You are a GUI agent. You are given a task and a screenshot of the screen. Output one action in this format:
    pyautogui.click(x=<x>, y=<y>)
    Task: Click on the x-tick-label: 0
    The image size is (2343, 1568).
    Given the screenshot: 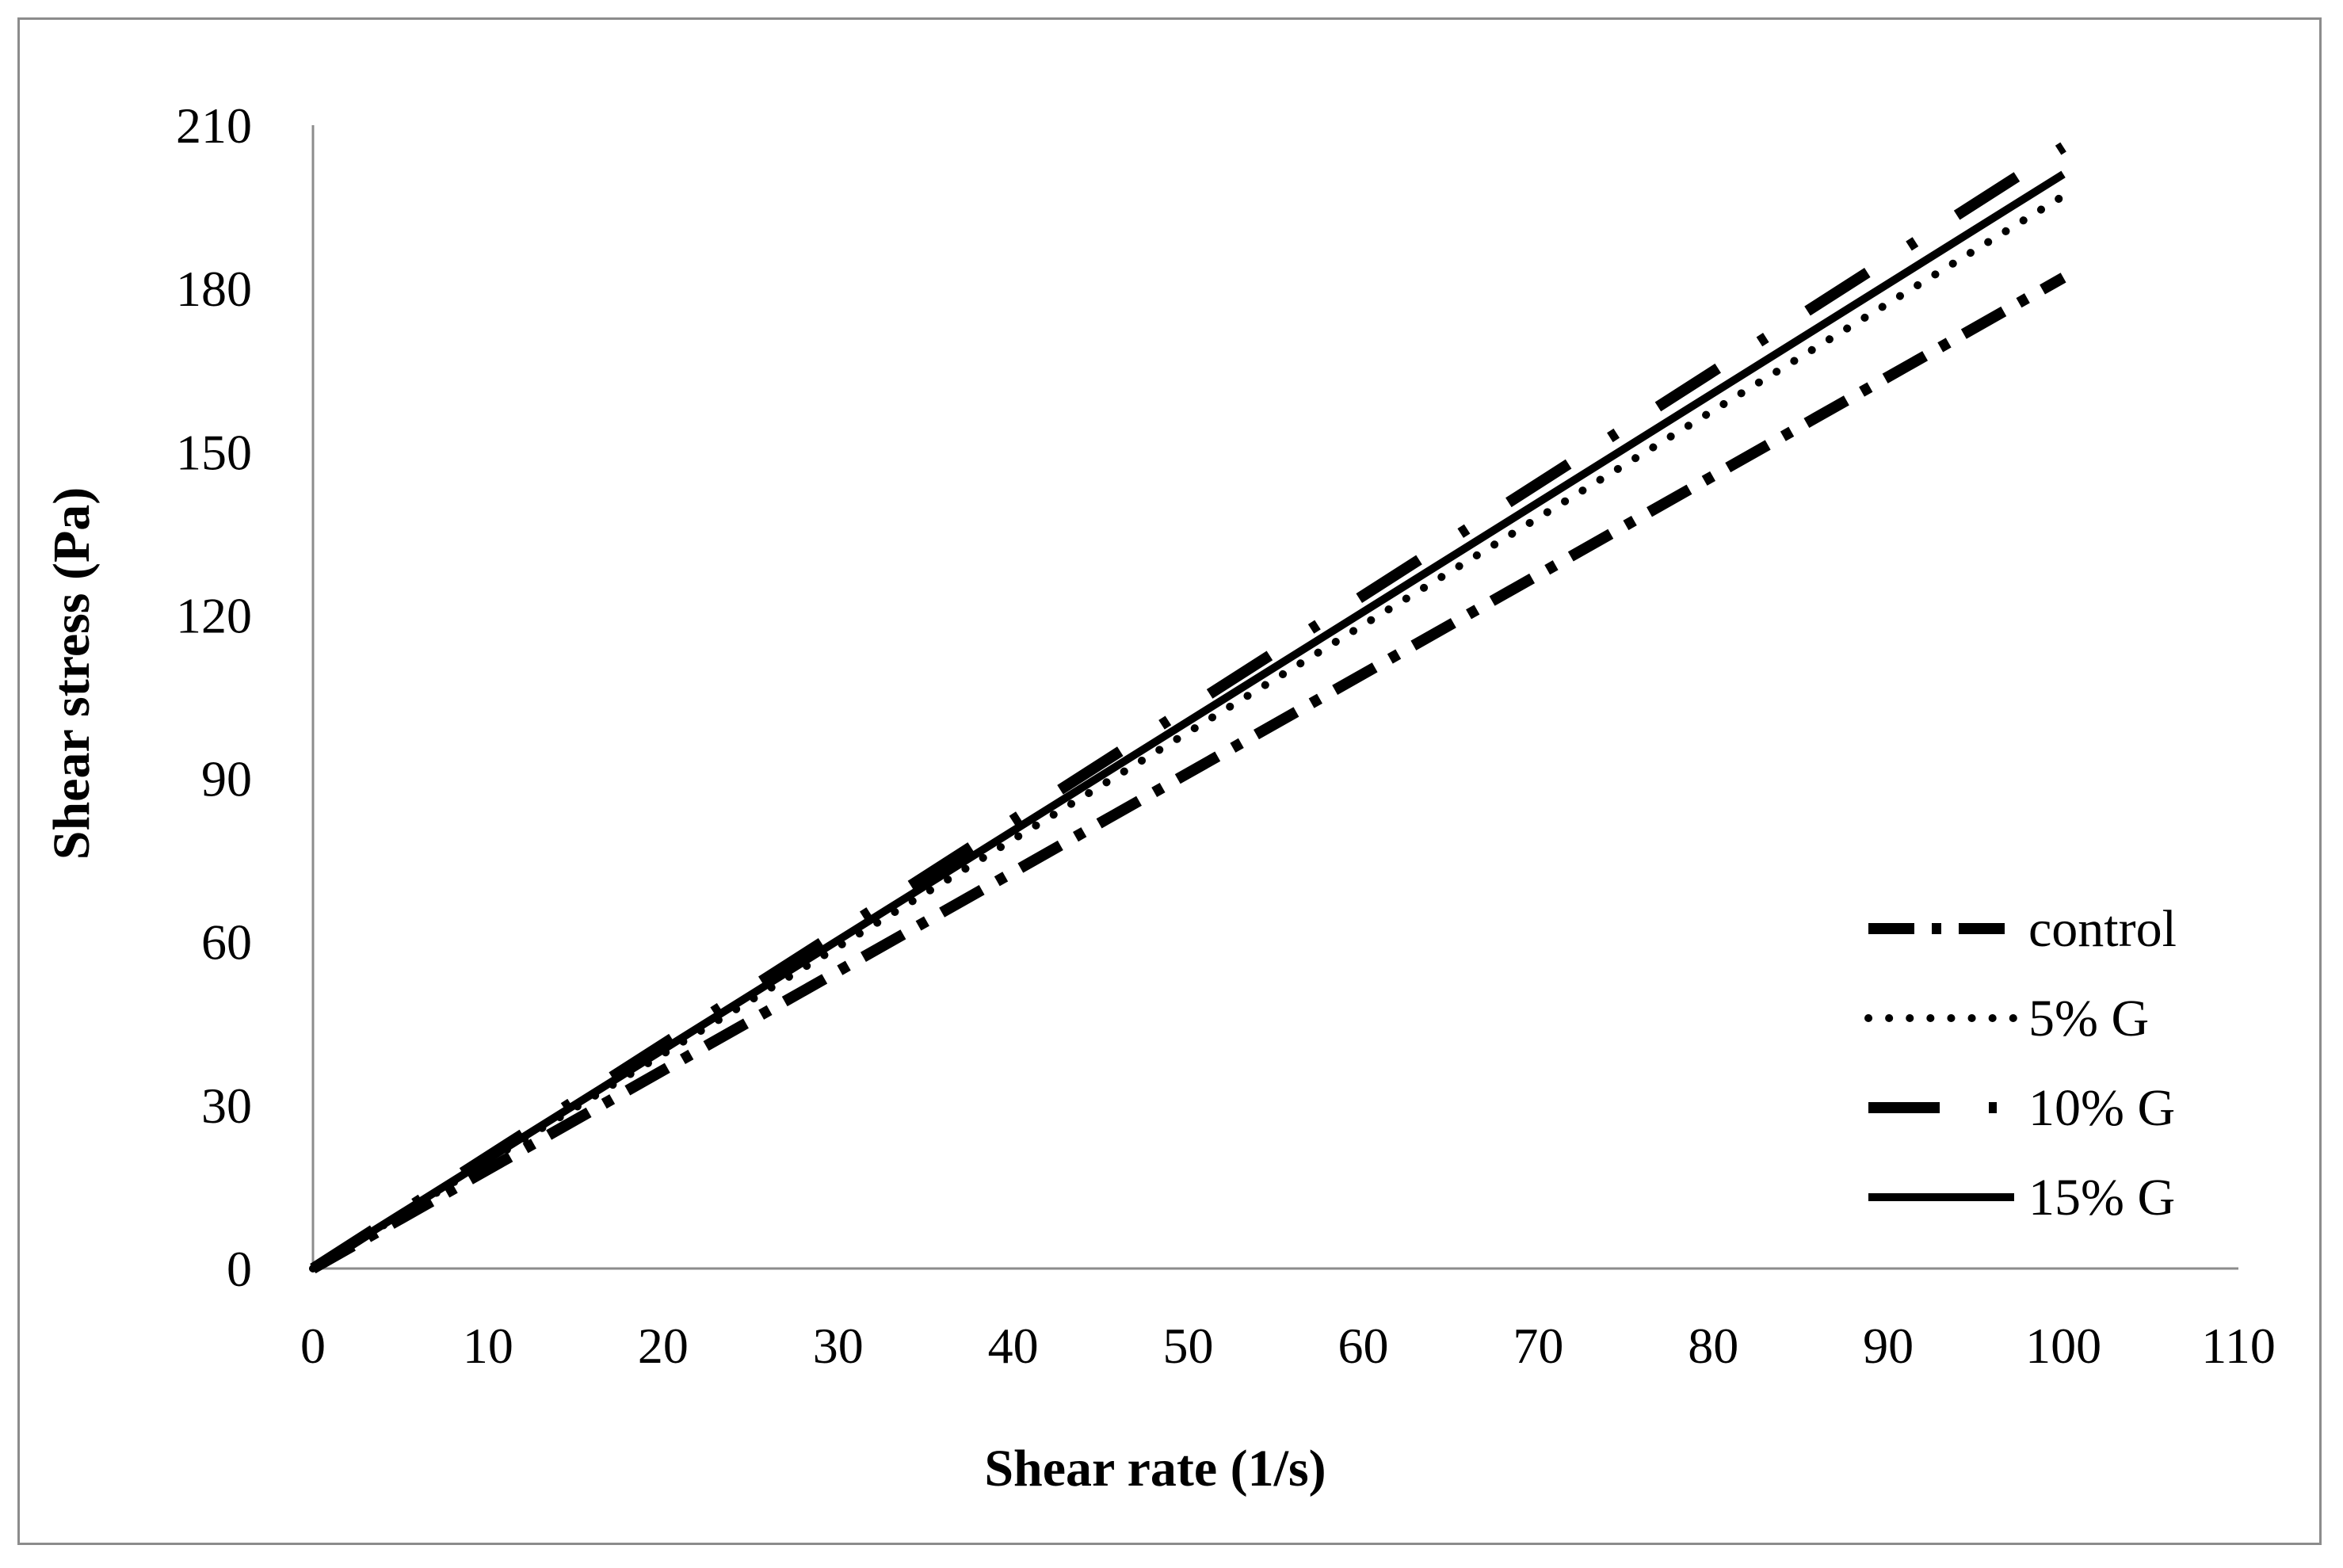 What is the action you would take?
    pyautogui.click(x=313, y=1346)
    